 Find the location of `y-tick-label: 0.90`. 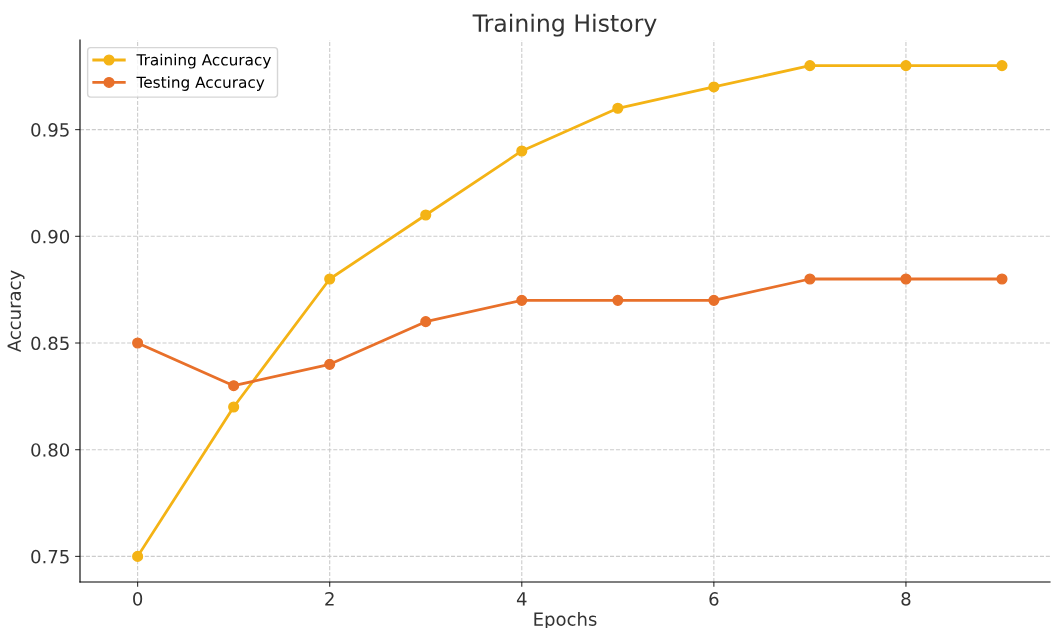

y-tick-label: 0.90 is located at coordinates (50, 236).